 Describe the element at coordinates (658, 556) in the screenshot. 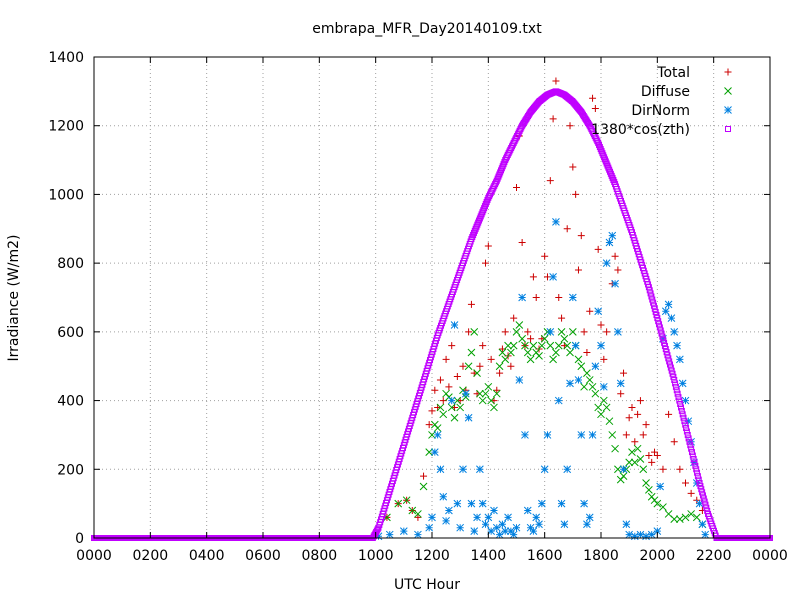

I see `x-tick-label: 2000` at that location.